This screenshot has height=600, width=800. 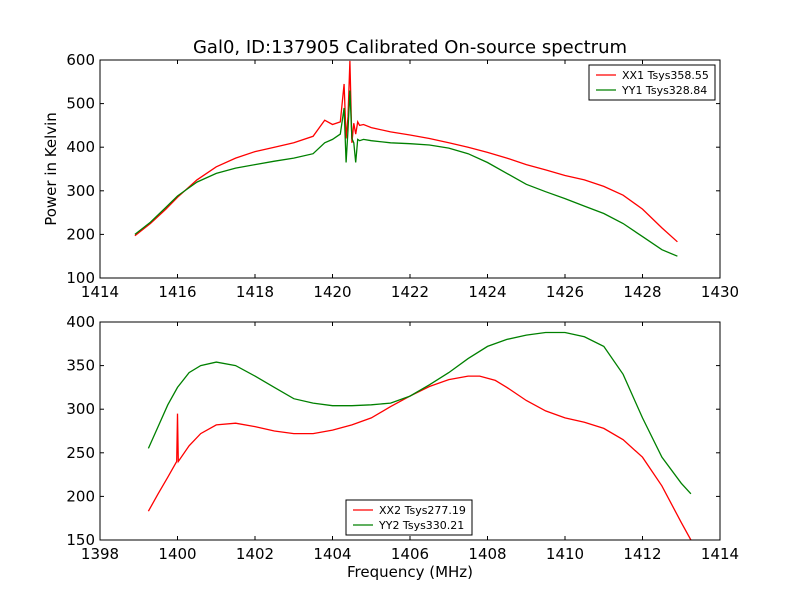 What do you see at coordinates (565, 554) in the screenshot?
I see `x-tick-label: 1410` at bounding box center [565, 554].